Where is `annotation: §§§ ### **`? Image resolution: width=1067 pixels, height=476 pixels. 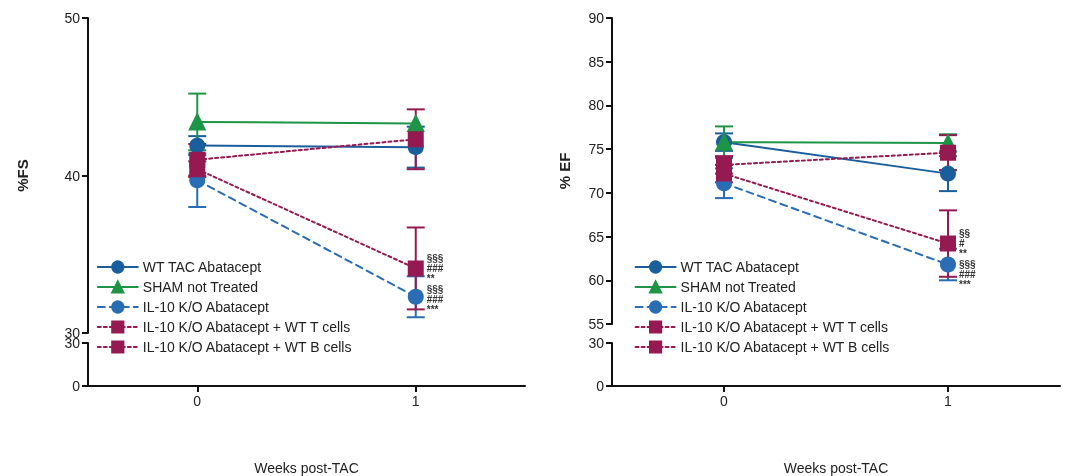 annotation: §§§ ### ** is located at coordinates (435, 268).